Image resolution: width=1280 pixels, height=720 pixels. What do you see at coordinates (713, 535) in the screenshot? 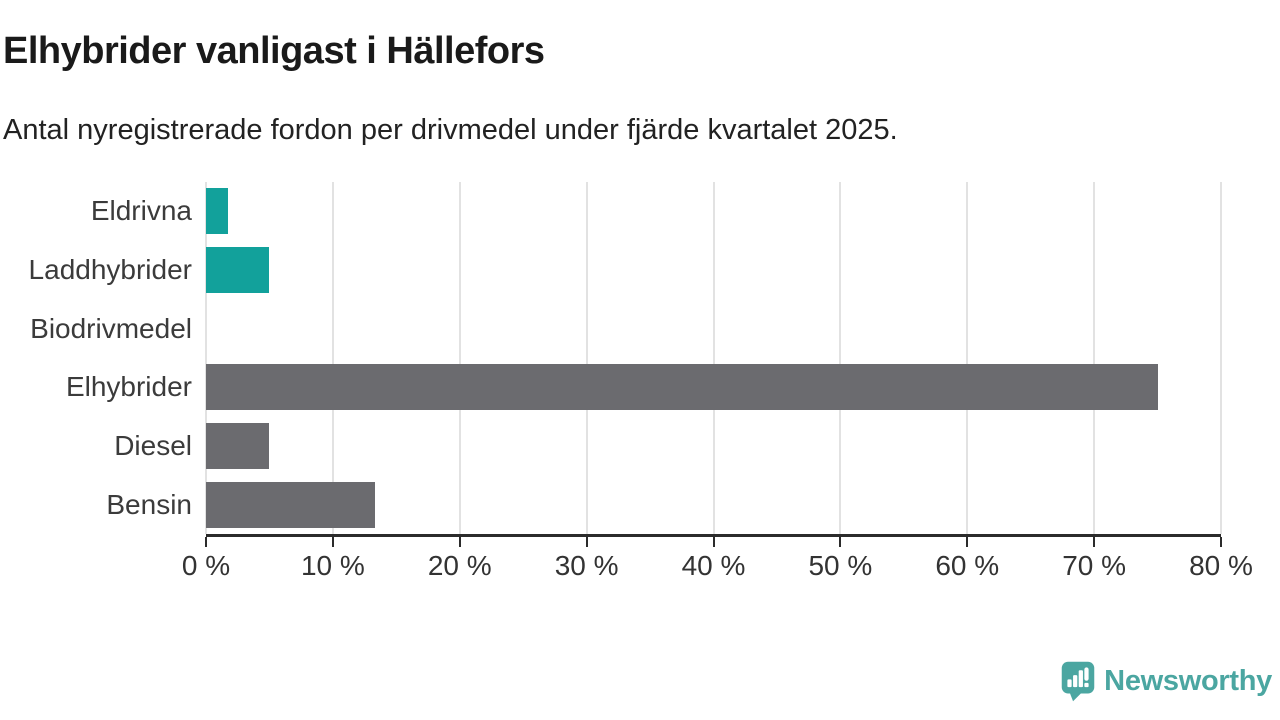
I see `x-axis-line` at bounding box center [713, 535].